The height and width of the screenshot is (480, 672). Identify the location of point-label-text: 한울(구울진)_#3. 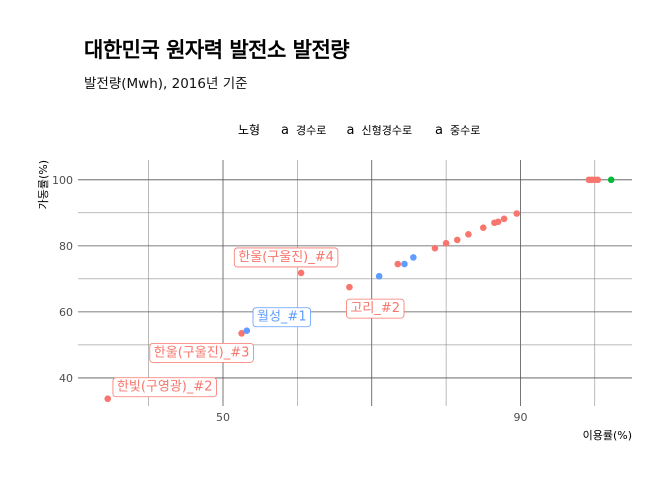
(202, 352).